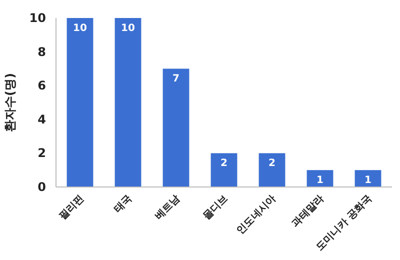 This screenshot has height=260, width=400. Describe the element at coordinates (42, 187) in the screenshot. I see `y-tick-label: 0` at that location.